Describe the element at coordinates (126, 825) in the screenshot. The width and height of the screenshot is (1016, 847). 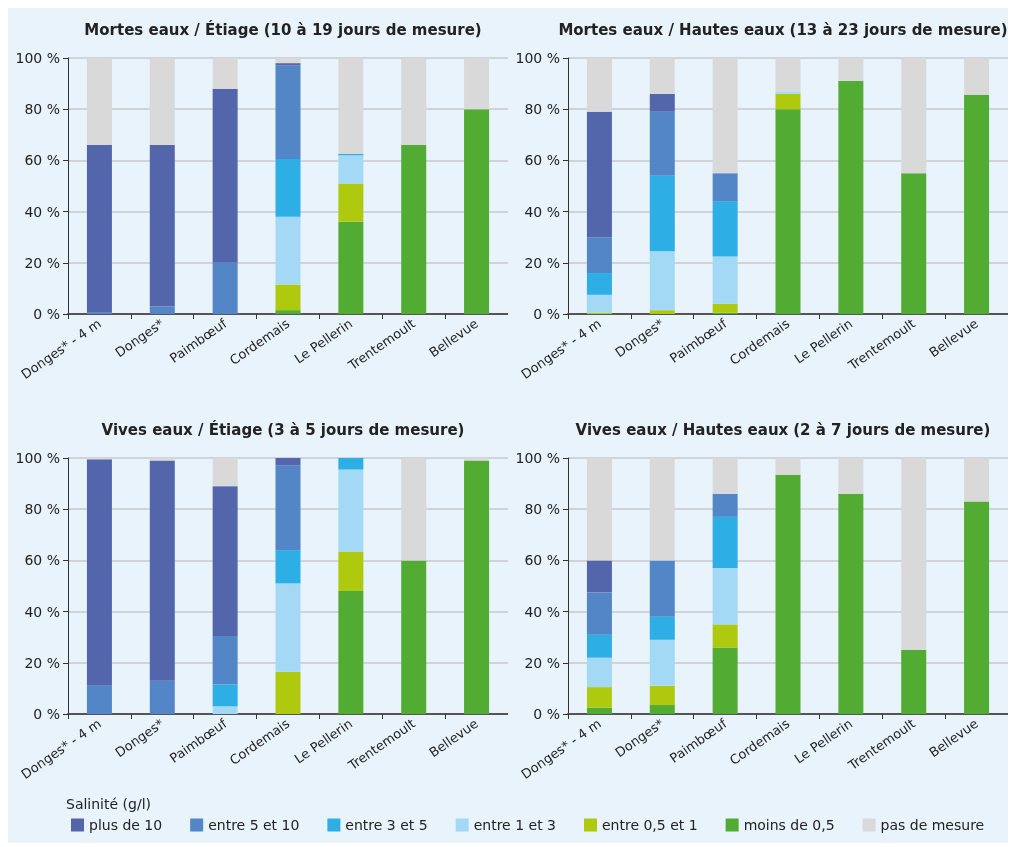
I see `legend-label: plus de 10` at that location.